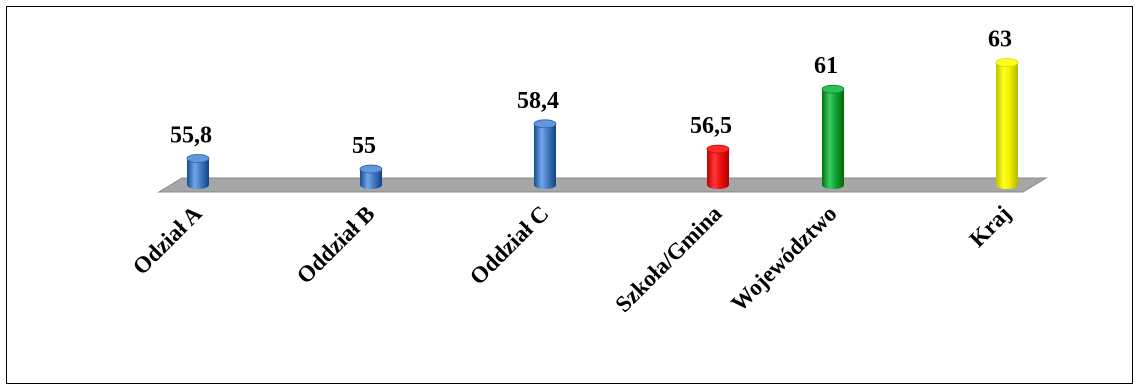  Describe the element at coordinates (538, 101) in the screenshot. I see `value-label-2: 58,4` at that location.